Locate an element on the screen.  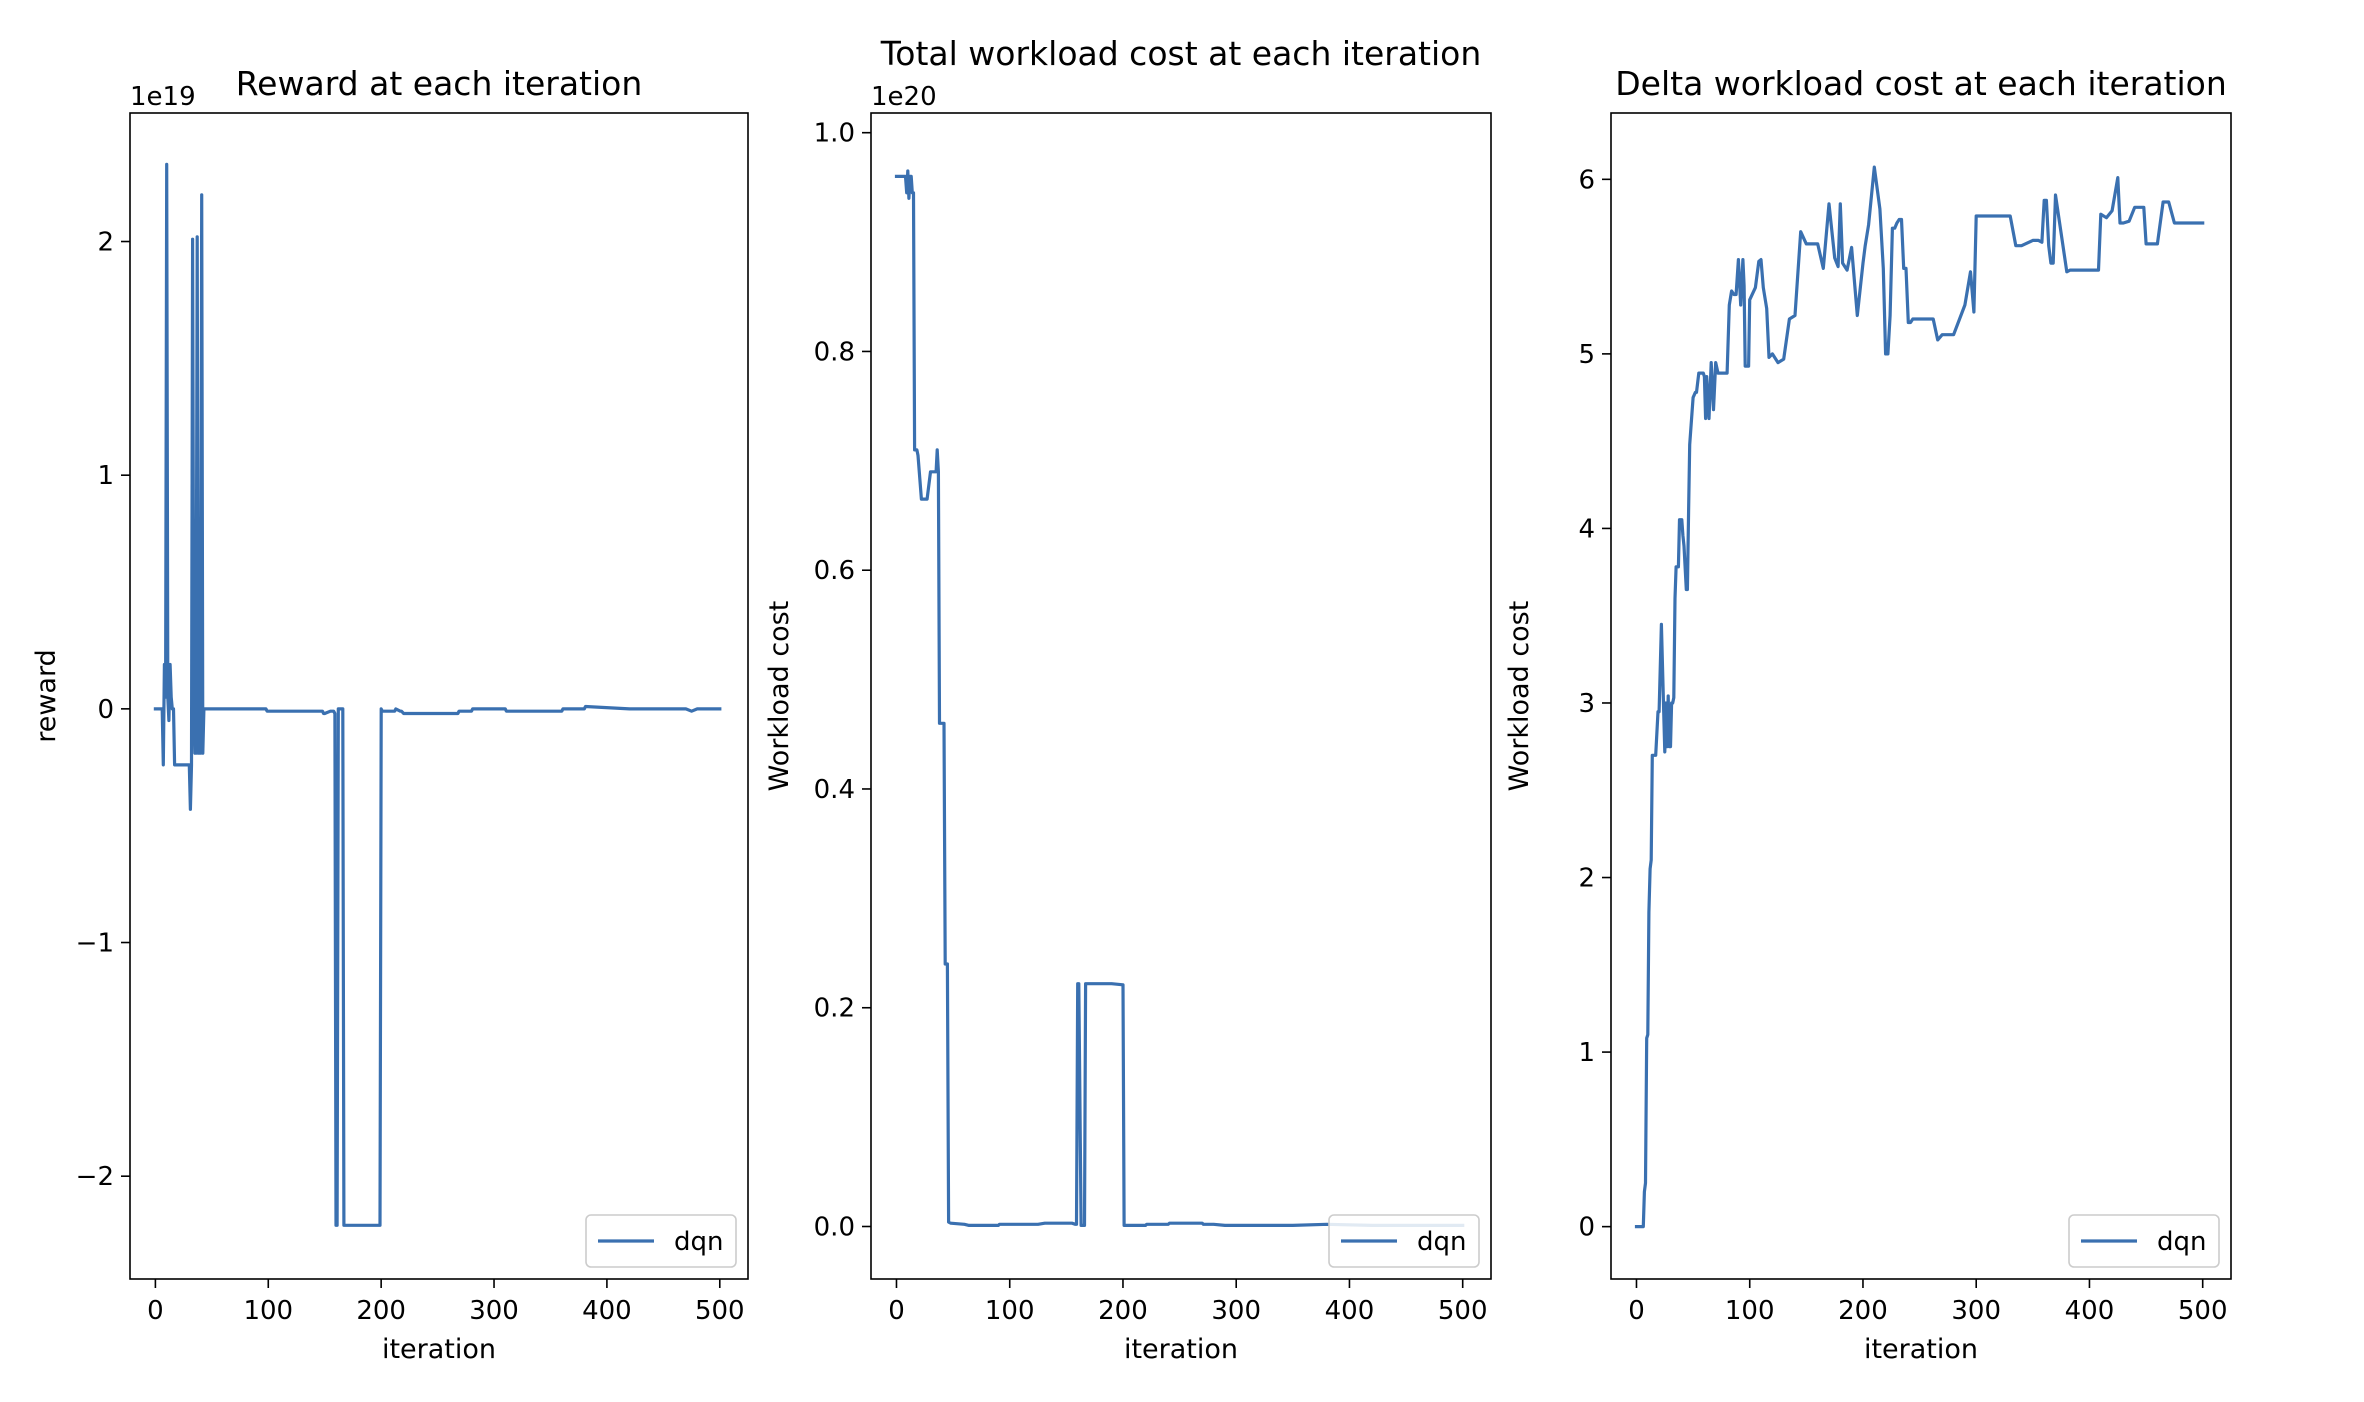
y-tick-label: 0.0 is located at coordinates (834, 1227).